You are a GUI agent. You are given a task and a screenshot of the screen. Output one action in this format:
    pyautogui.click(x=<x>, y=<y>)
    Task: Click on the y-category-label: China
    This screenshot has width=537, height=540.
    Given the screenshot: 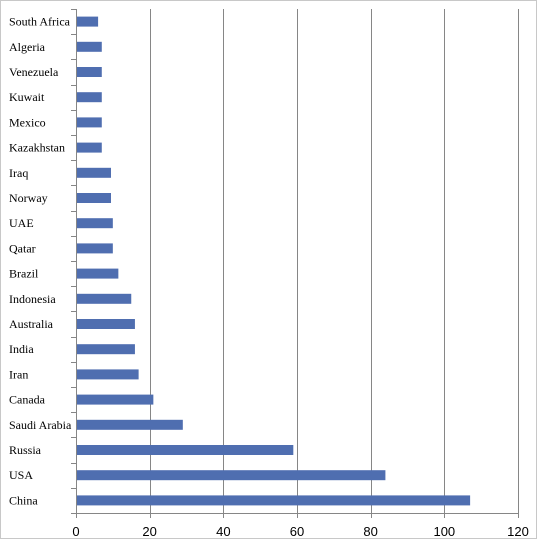 What is the action you would take?
    pyautogui.click(x=23, y=500)
    